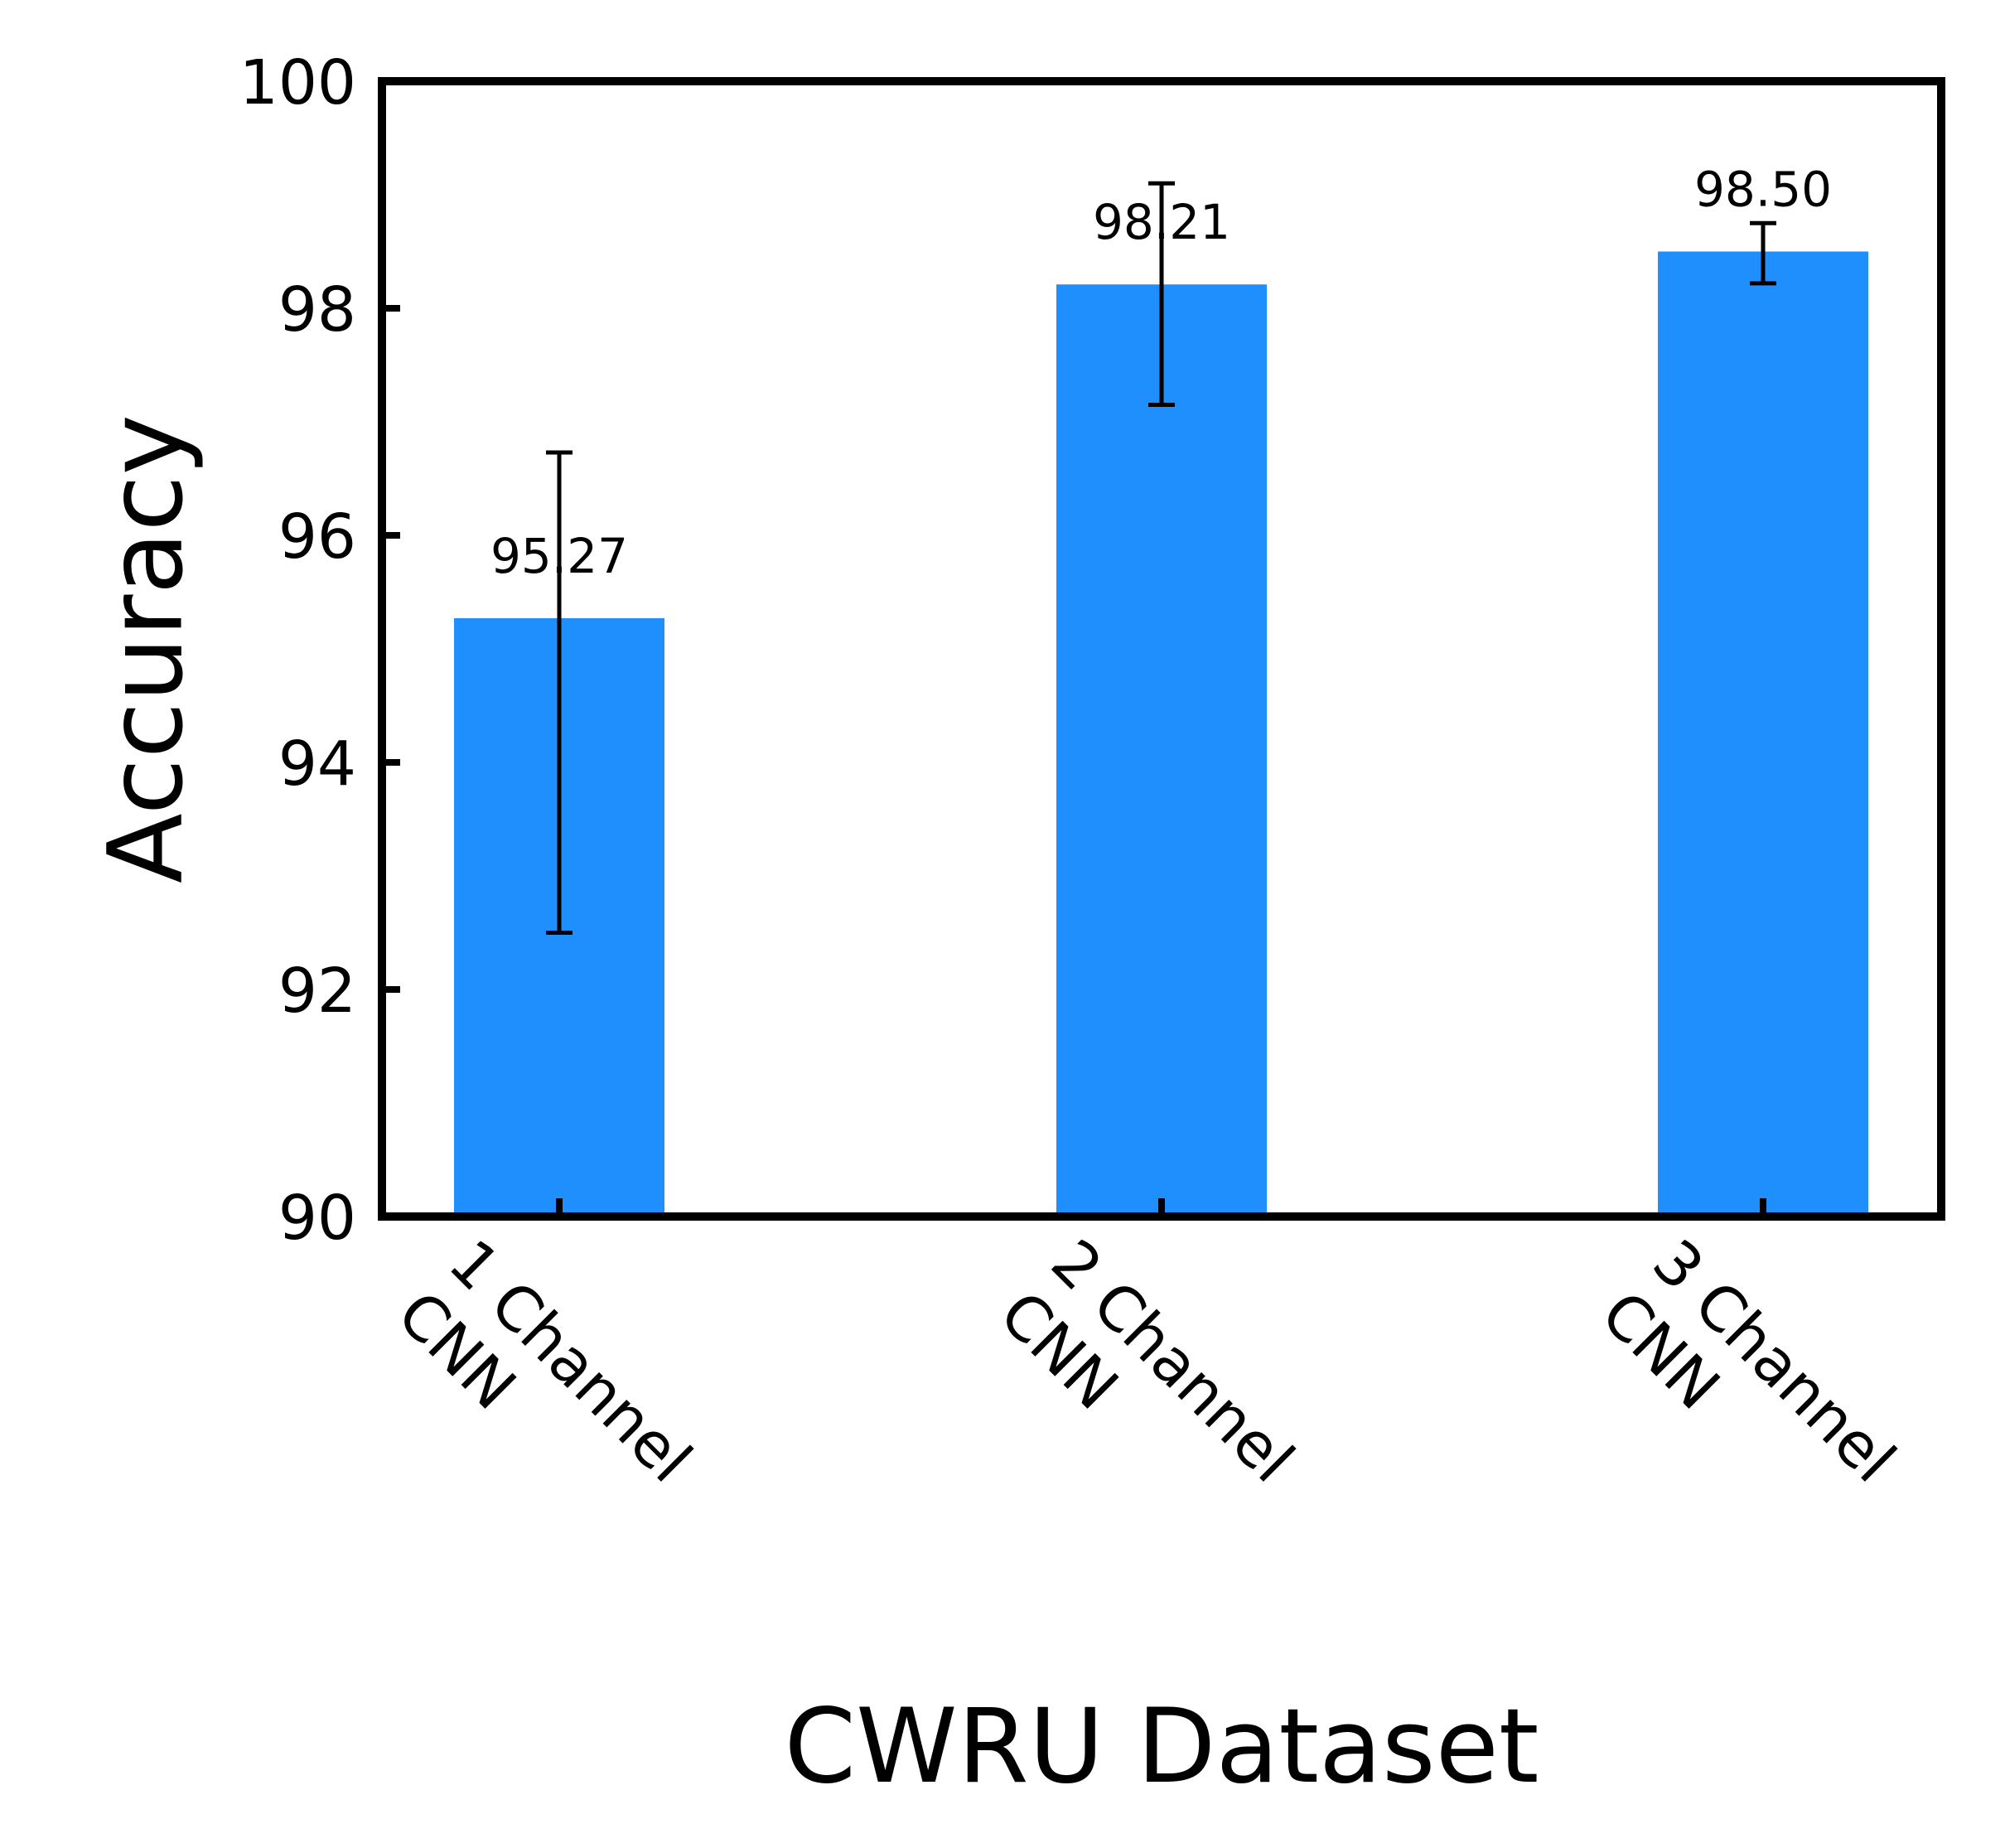 The image size is (2005, 1848). What do you see at coordinates (1748, 1387) in the screenshot?
I see `x-tick-label: 3 ChannelCNN` at bounding box center [1748, 1387].